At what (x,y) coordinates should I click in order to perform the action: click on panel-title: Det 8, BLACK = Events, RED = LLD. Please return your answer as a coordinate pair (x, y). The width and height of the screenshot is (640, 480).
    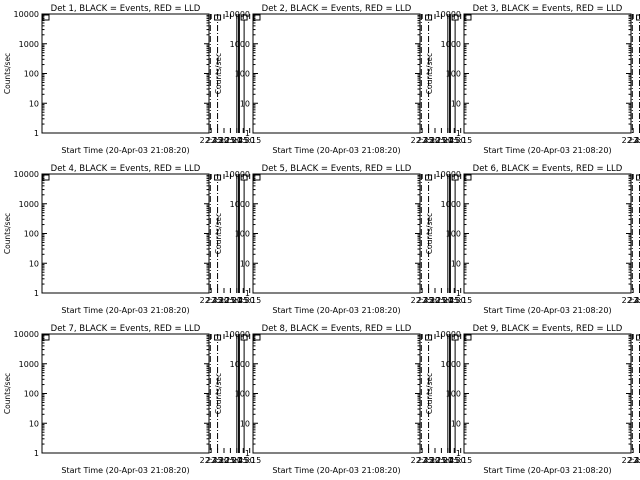
    Looking at the image, I should click on (337, 329).